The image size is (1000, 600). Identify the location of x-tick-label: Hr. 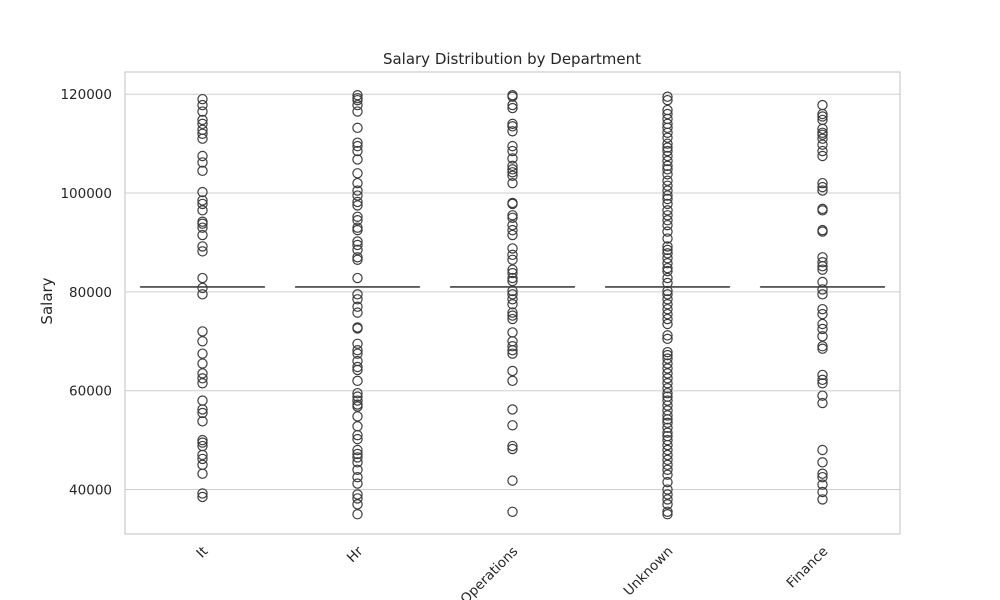
(355, 554).